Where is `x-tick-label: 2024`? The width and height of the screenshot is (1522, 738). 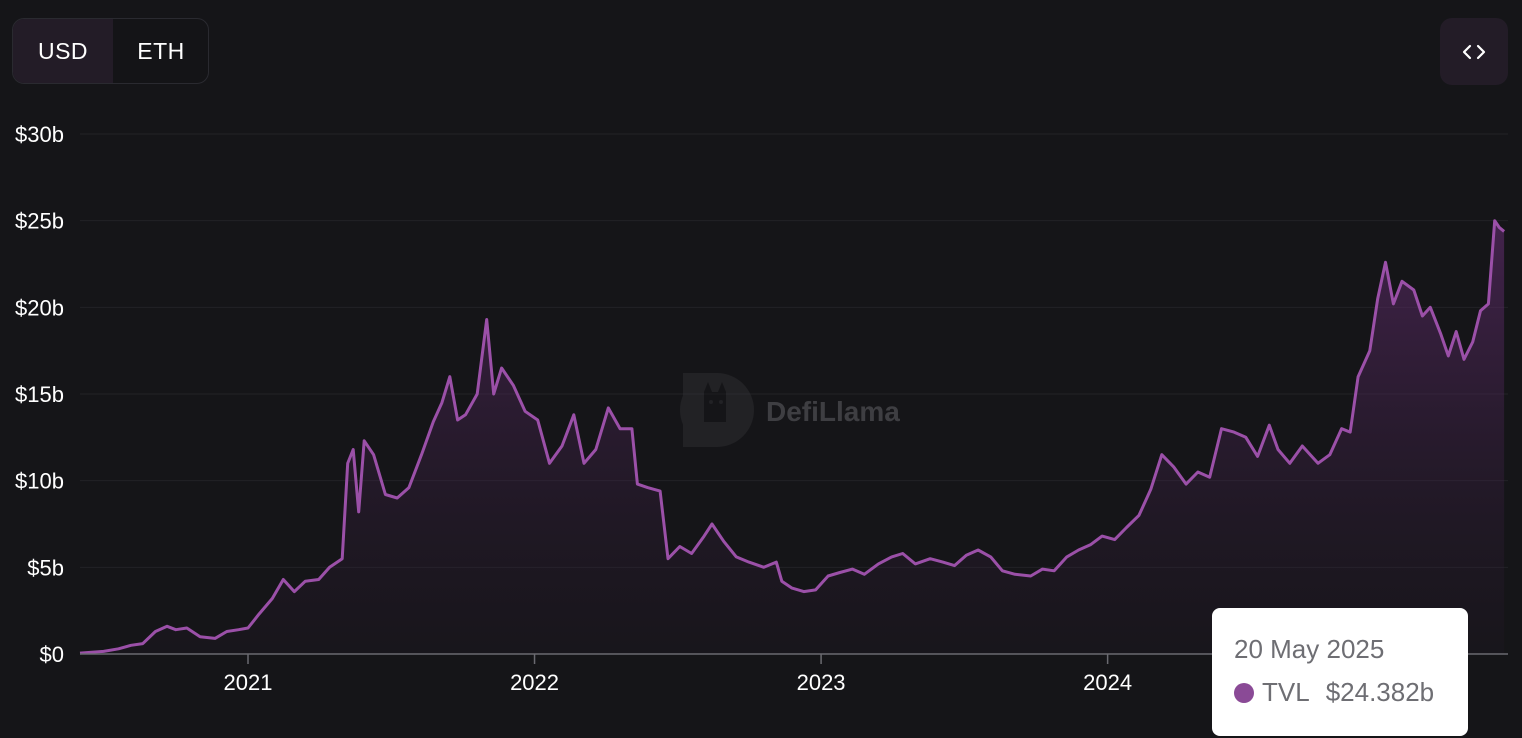 x-tick-label: 2024 is located at coordinates (1107, 682).